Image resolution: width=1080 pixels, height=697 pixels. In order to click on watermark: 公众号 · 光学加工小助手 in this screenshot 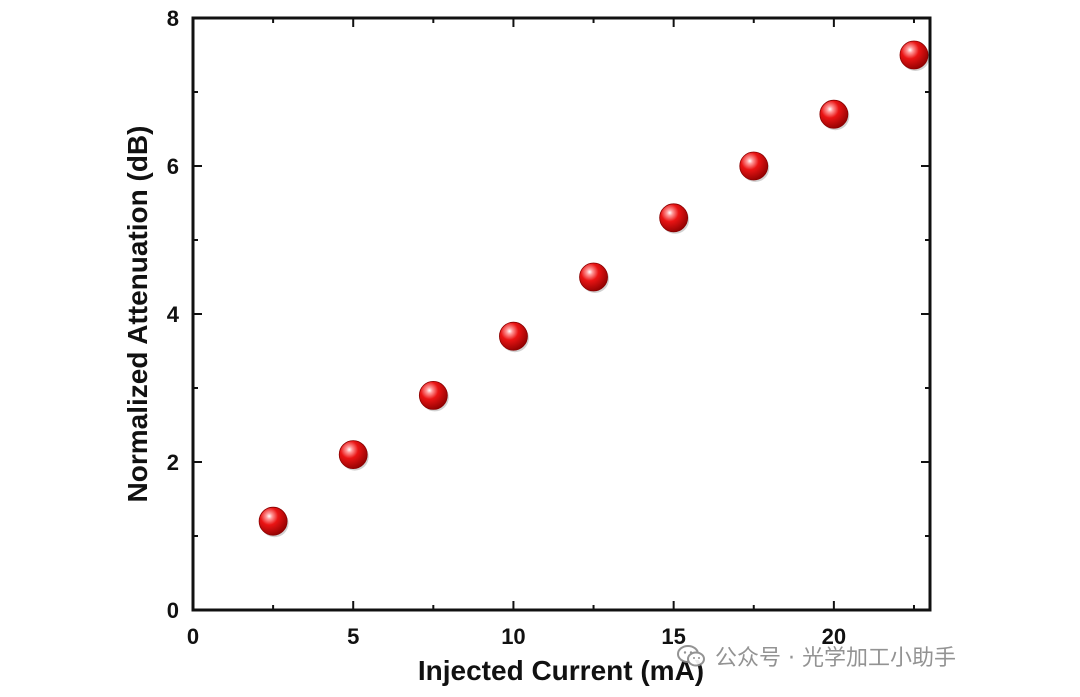, I will do `click(816, 656)`.